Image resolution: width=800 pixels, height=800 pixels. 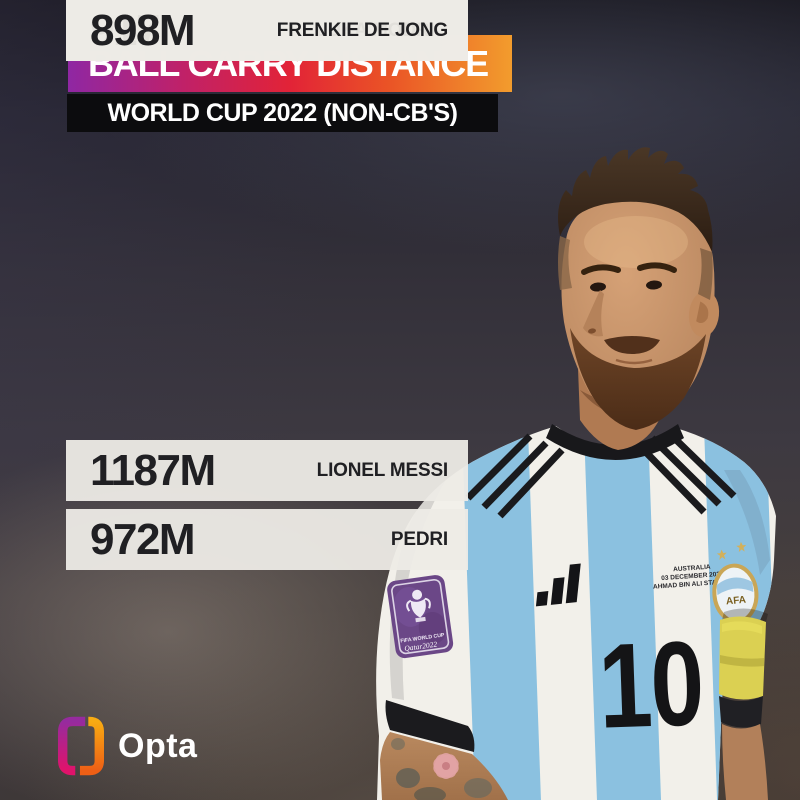 What do you see at coordinates (418, 606) in the screenshot?
I see `trophy-icon` at bounding box center [418, 606].